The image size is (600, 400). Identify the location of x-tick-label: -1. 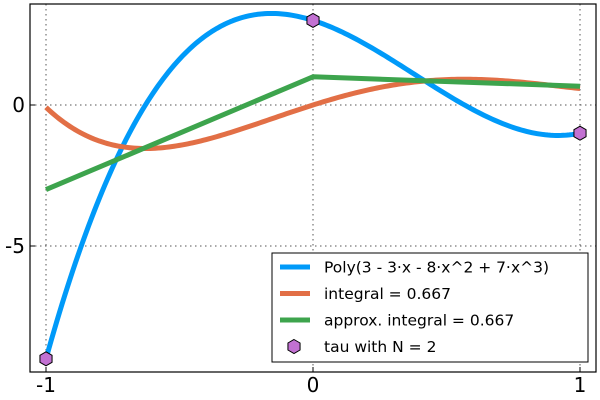
(46, 385).